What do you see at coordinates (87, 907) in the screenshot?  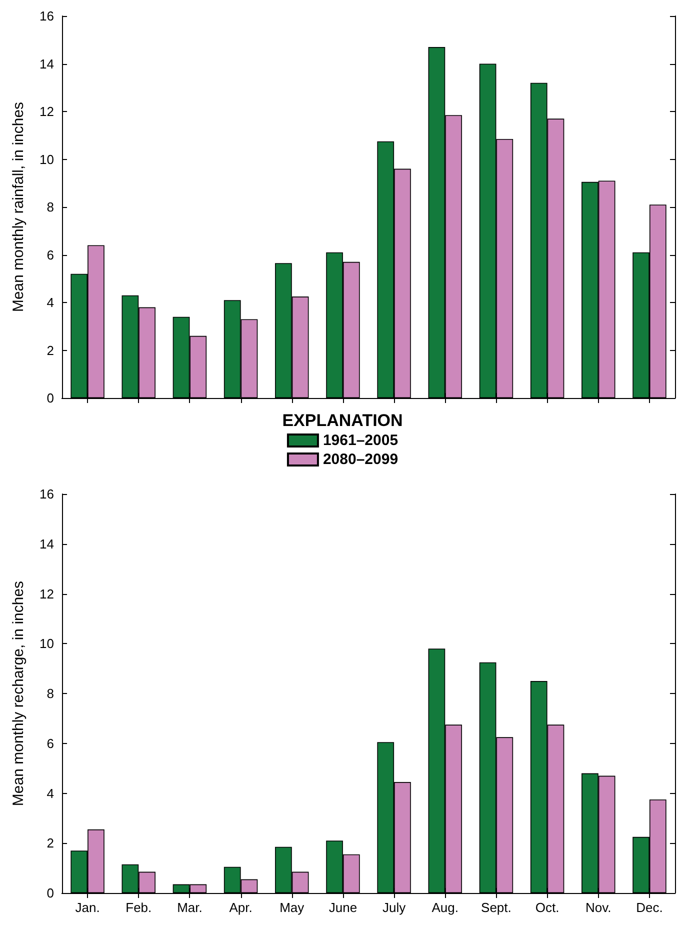 I see `x-tick-label: Jan.` at bounding box center [87, 907].